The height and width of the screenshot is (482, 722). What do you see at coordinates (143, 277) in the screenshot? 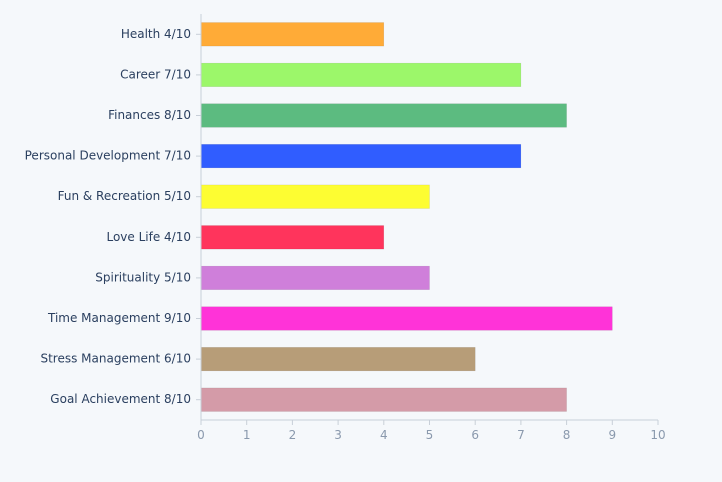
I see `category-label: Spirituality 5/10` at bounding box center [143, 277].